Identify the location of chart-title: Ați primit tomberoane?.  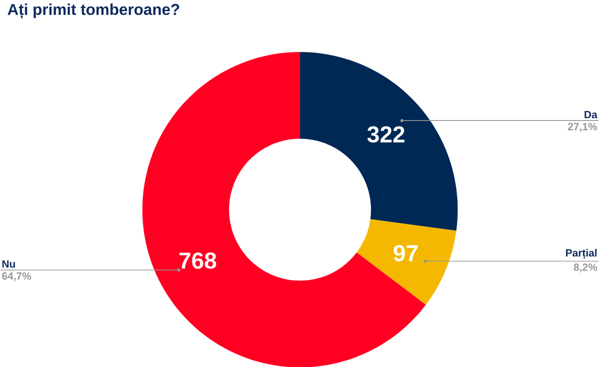
(94, 10).